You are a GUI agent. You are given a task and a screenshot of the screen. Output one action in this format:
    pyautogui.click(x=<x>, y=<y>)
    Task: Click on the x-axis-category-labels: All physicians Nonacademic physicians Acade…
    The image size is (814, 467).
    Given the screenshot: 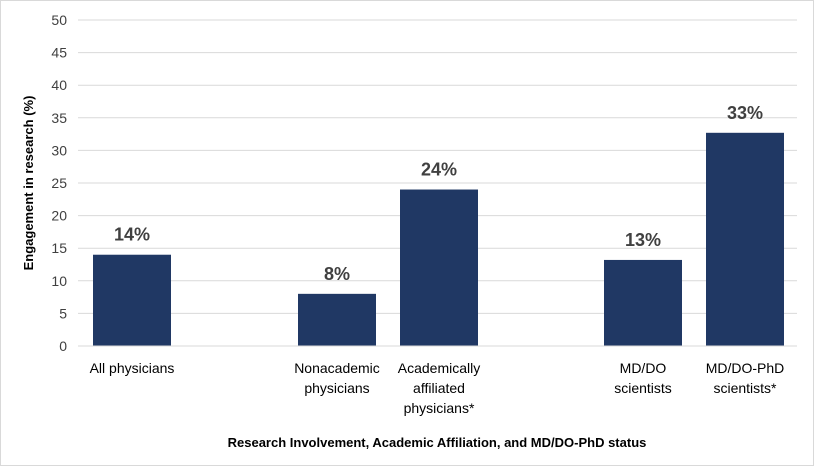 What is the action you would take?
    pyautogui.click(x=437, y=388)
    